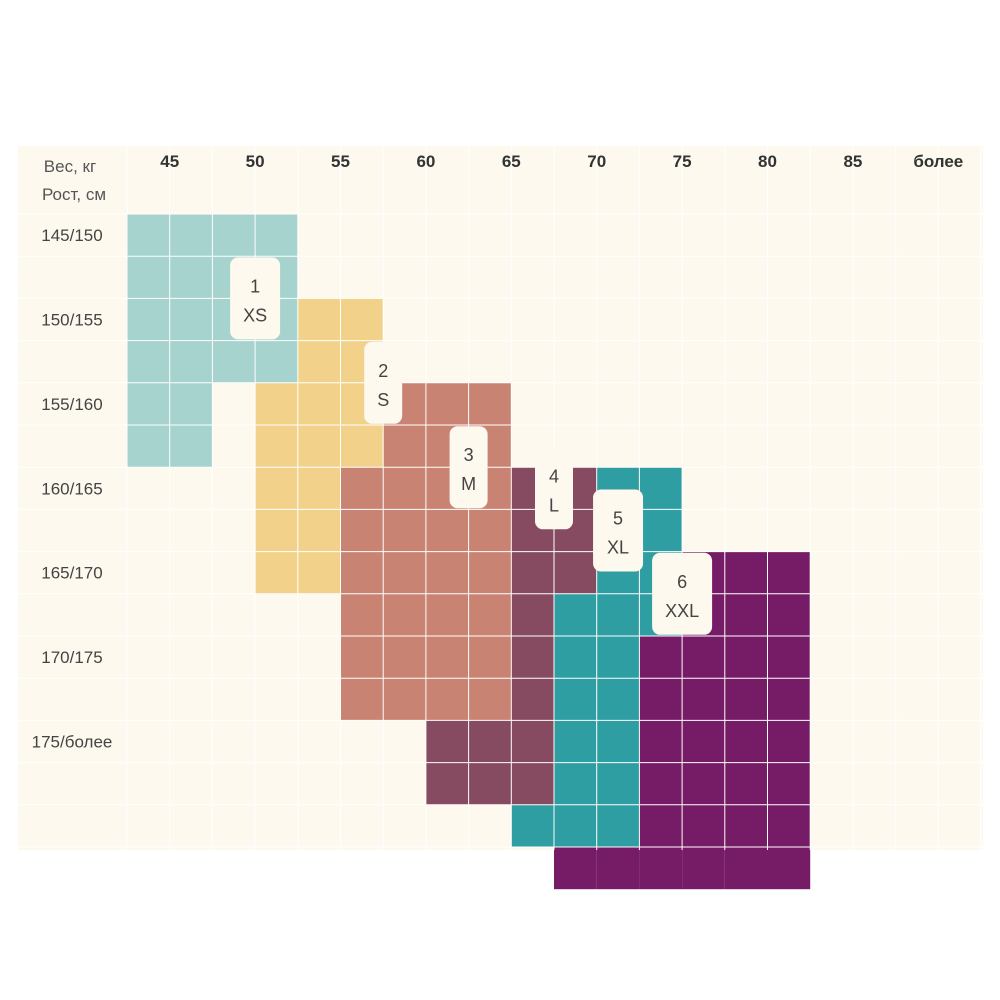 The width and height of the screenshot is (1000, 1000). I want to click on size-number: 1, so click(255, 286).